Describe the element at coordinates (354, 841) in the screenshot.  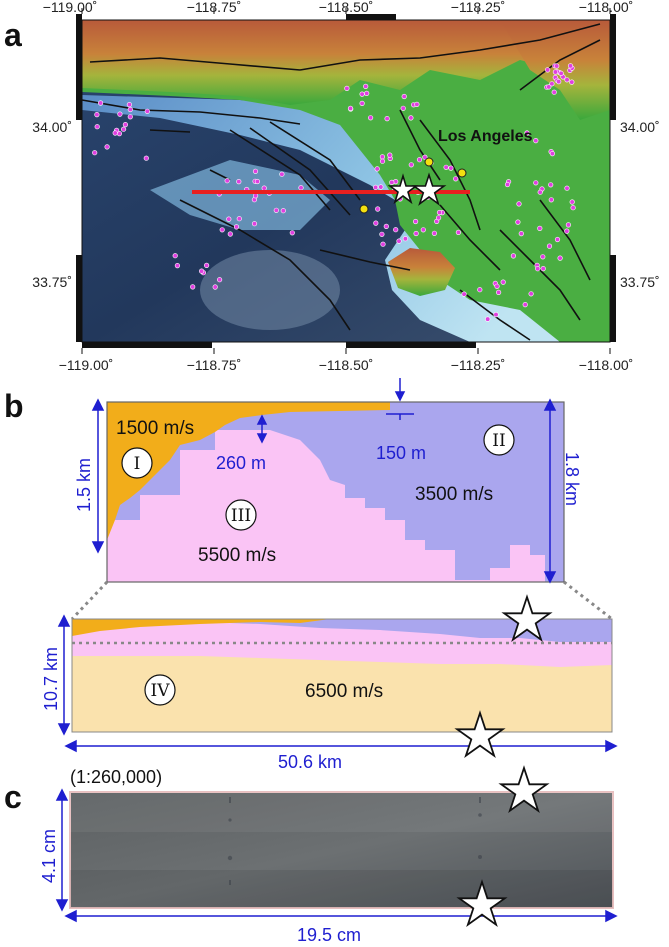
I see `sensor-markings` at that location.